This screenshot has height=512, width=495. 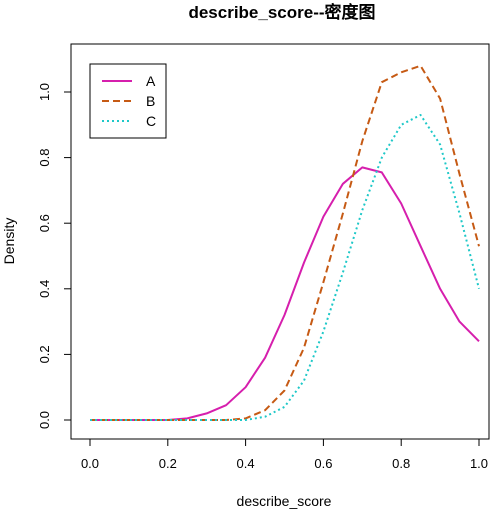 I want to click on y-tick-label: 0.0, so click(x=44, y=420).